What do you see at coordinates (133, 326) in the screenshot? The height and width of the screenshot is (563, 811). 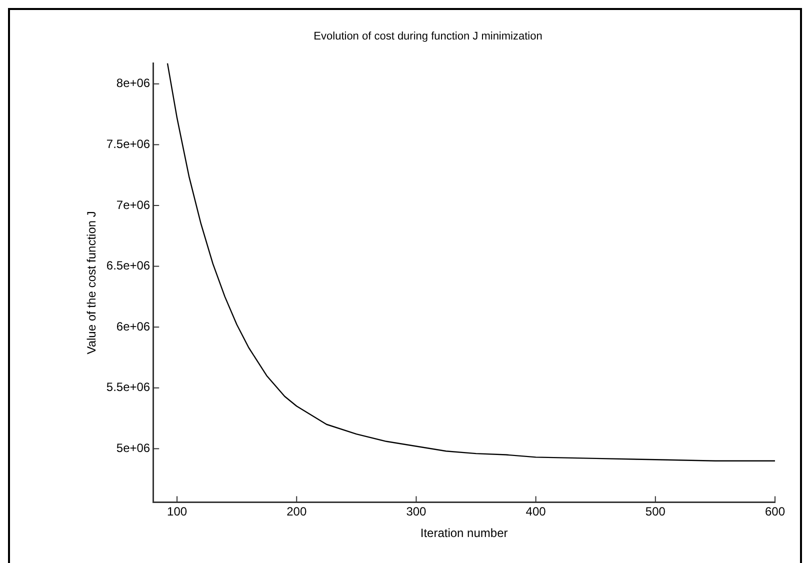 I see `y-tick-label: 6e+06` at bounding box center [133, 326].